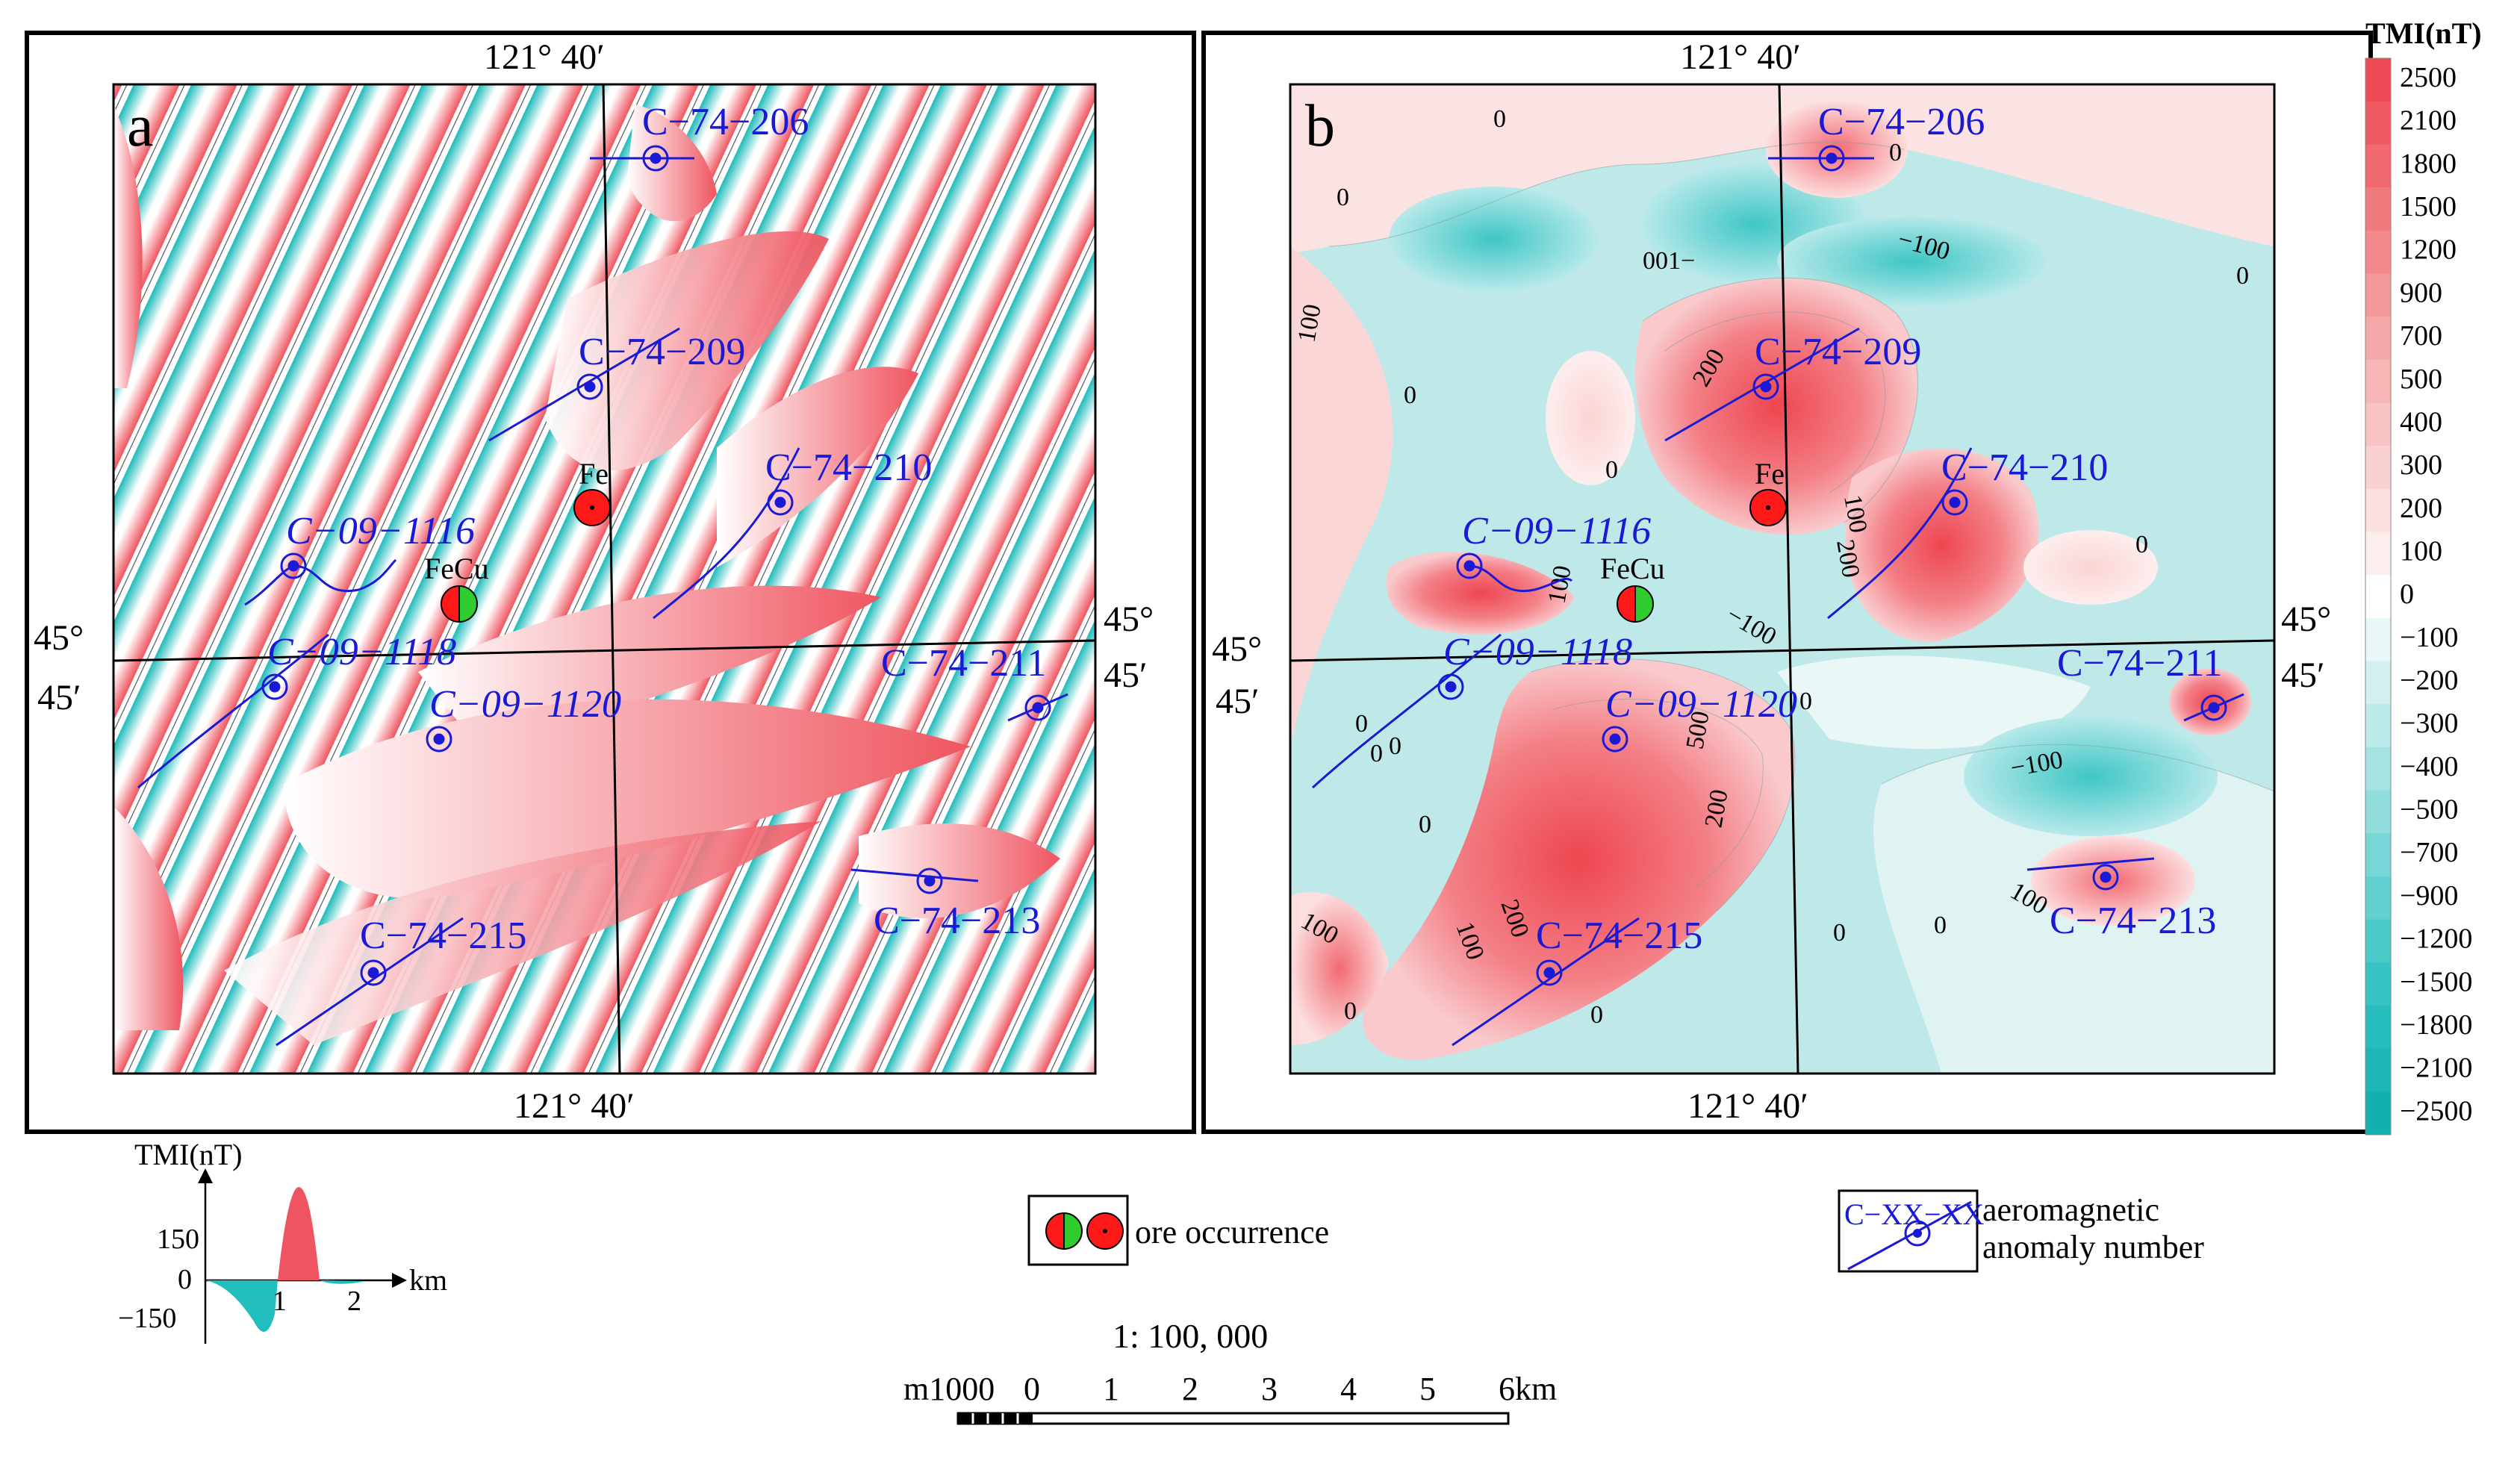  I want to click on colorbar-tick-label: 2500, so click(2428, 77).